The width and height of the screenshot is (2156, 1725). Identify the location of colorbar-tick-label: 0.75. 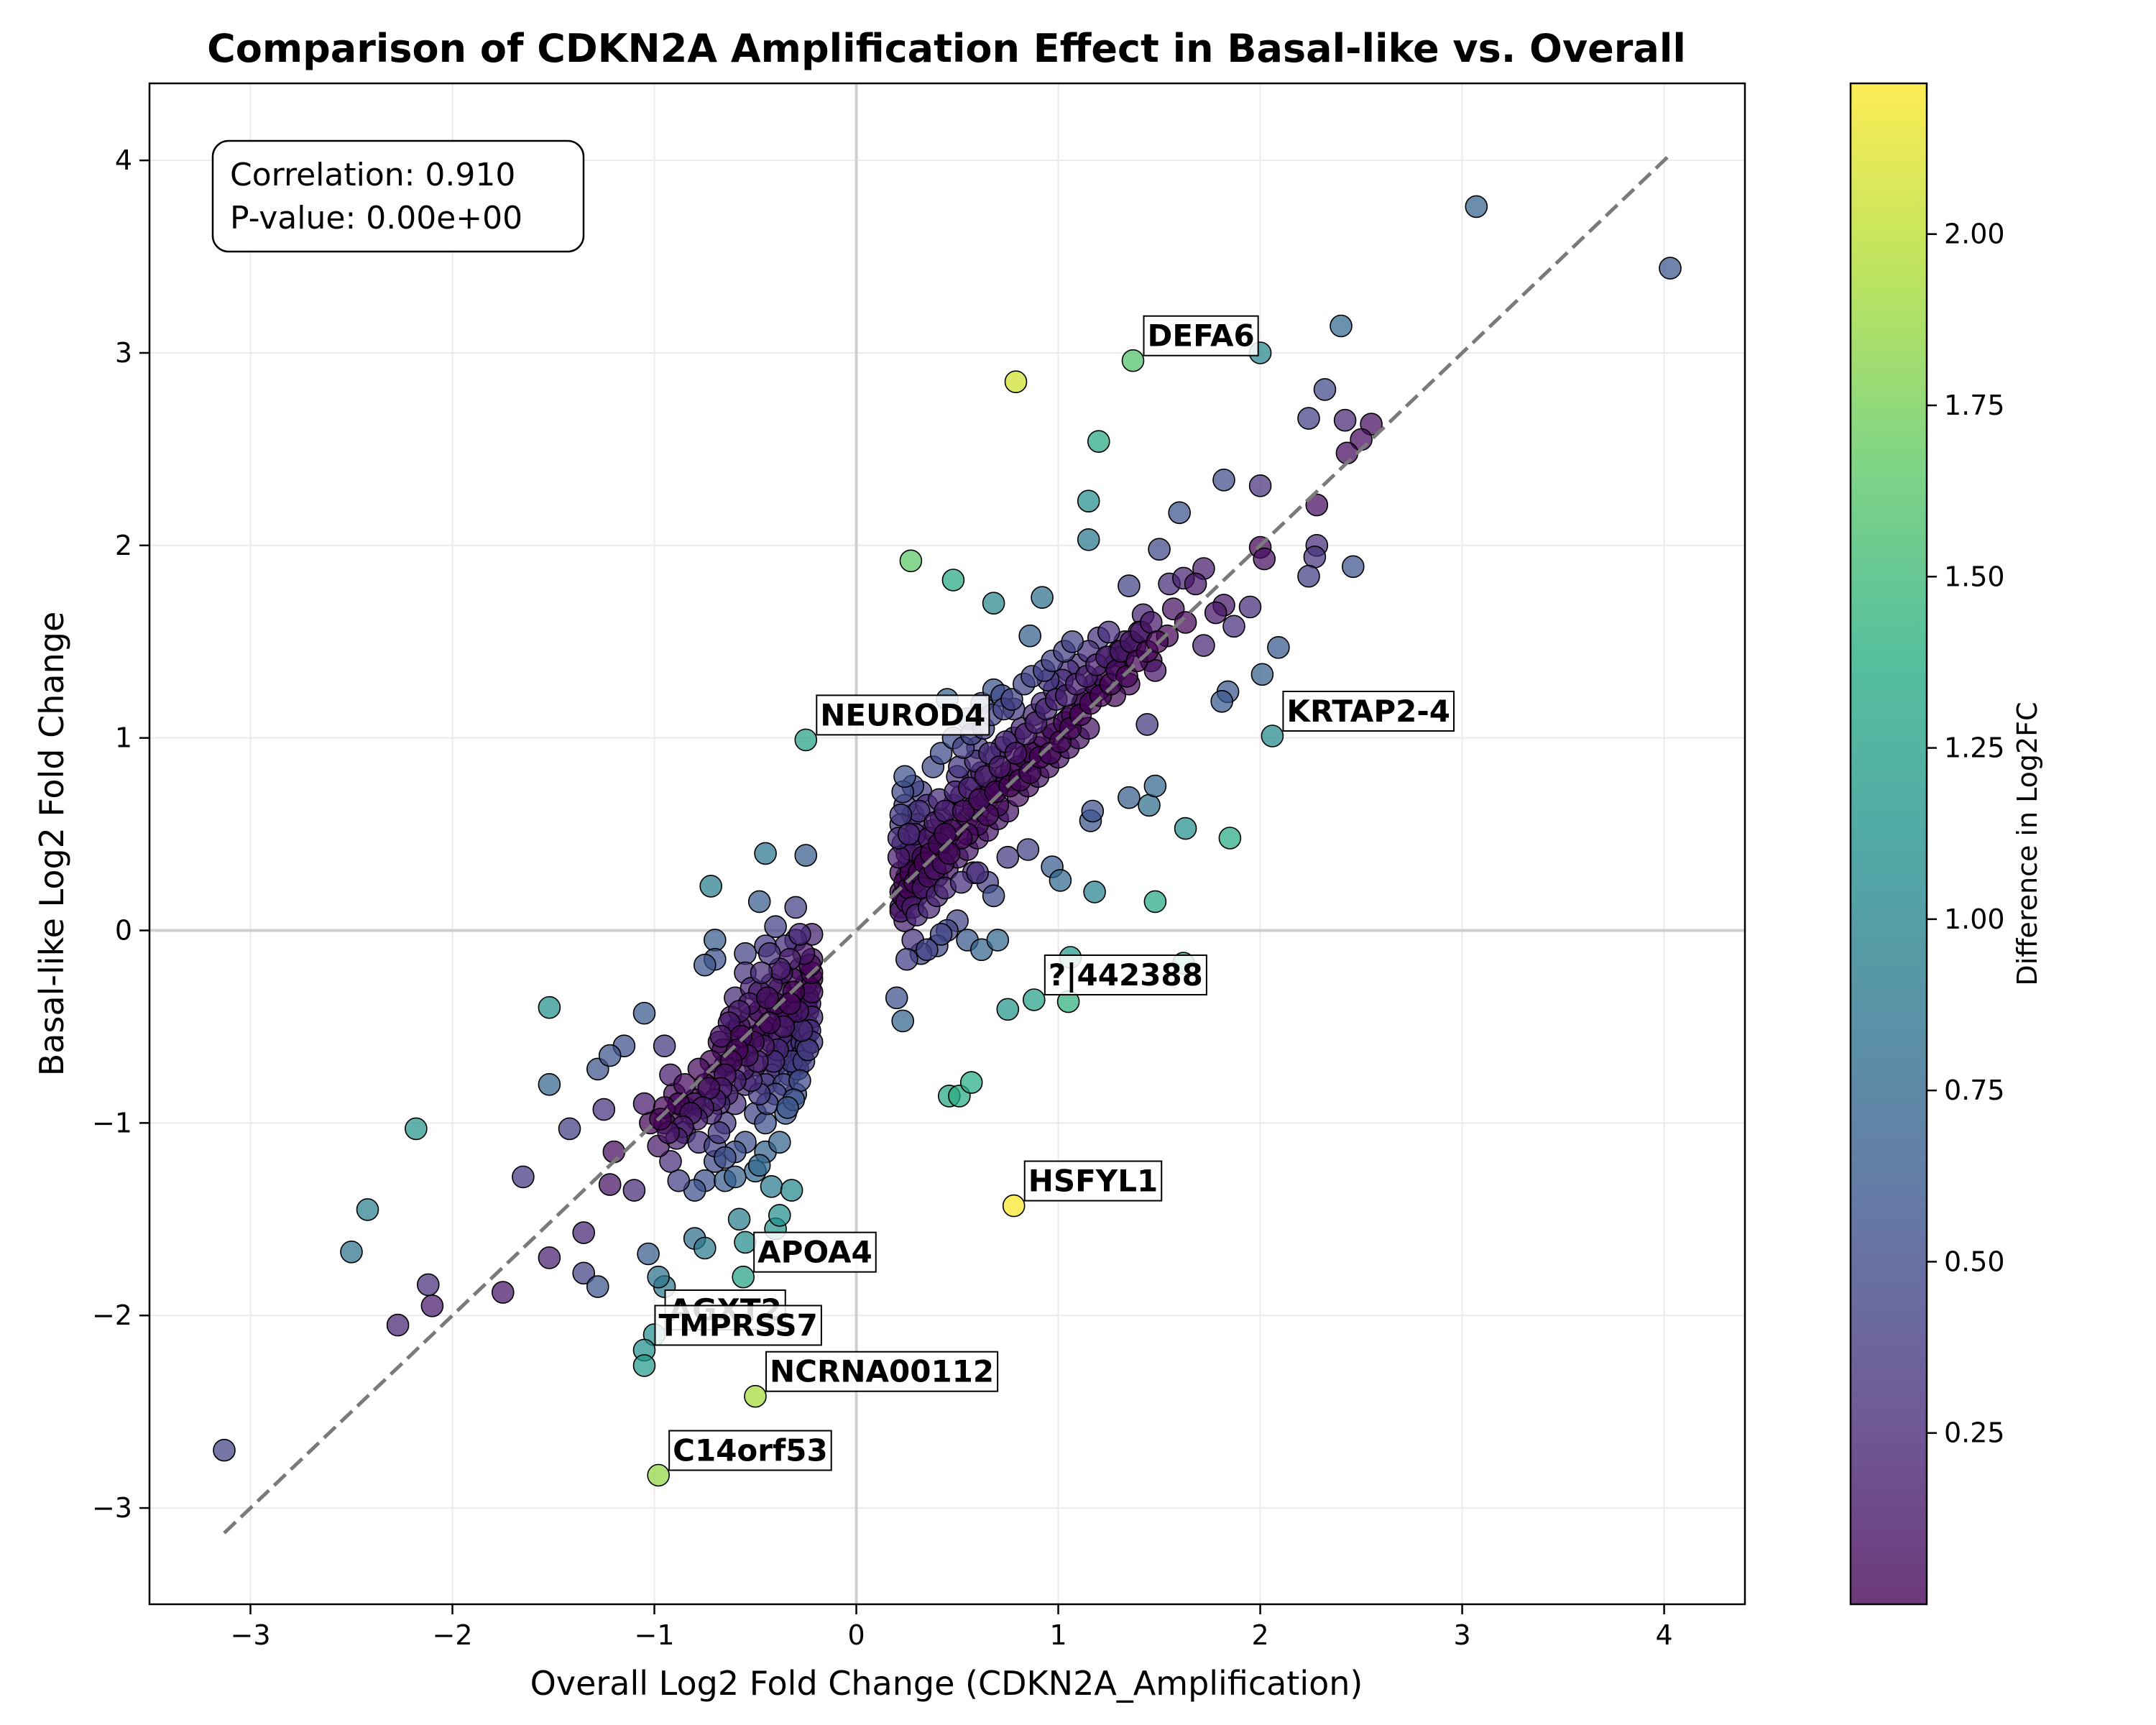
(1974, 1090).